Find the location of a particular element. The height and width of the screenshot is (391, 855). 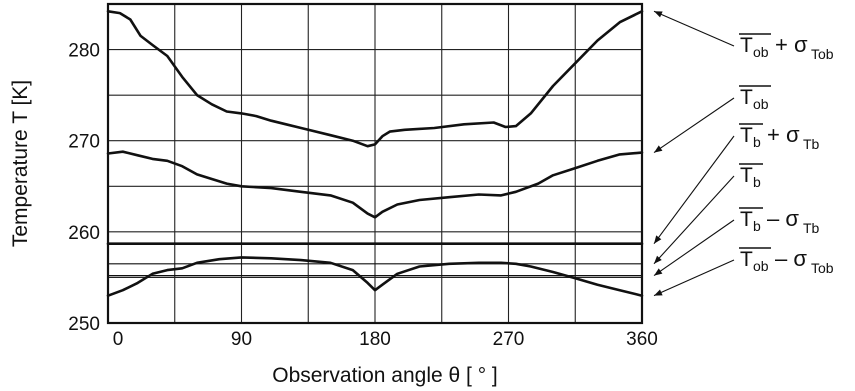

series-line-tob is located at coordinates (375, 184).